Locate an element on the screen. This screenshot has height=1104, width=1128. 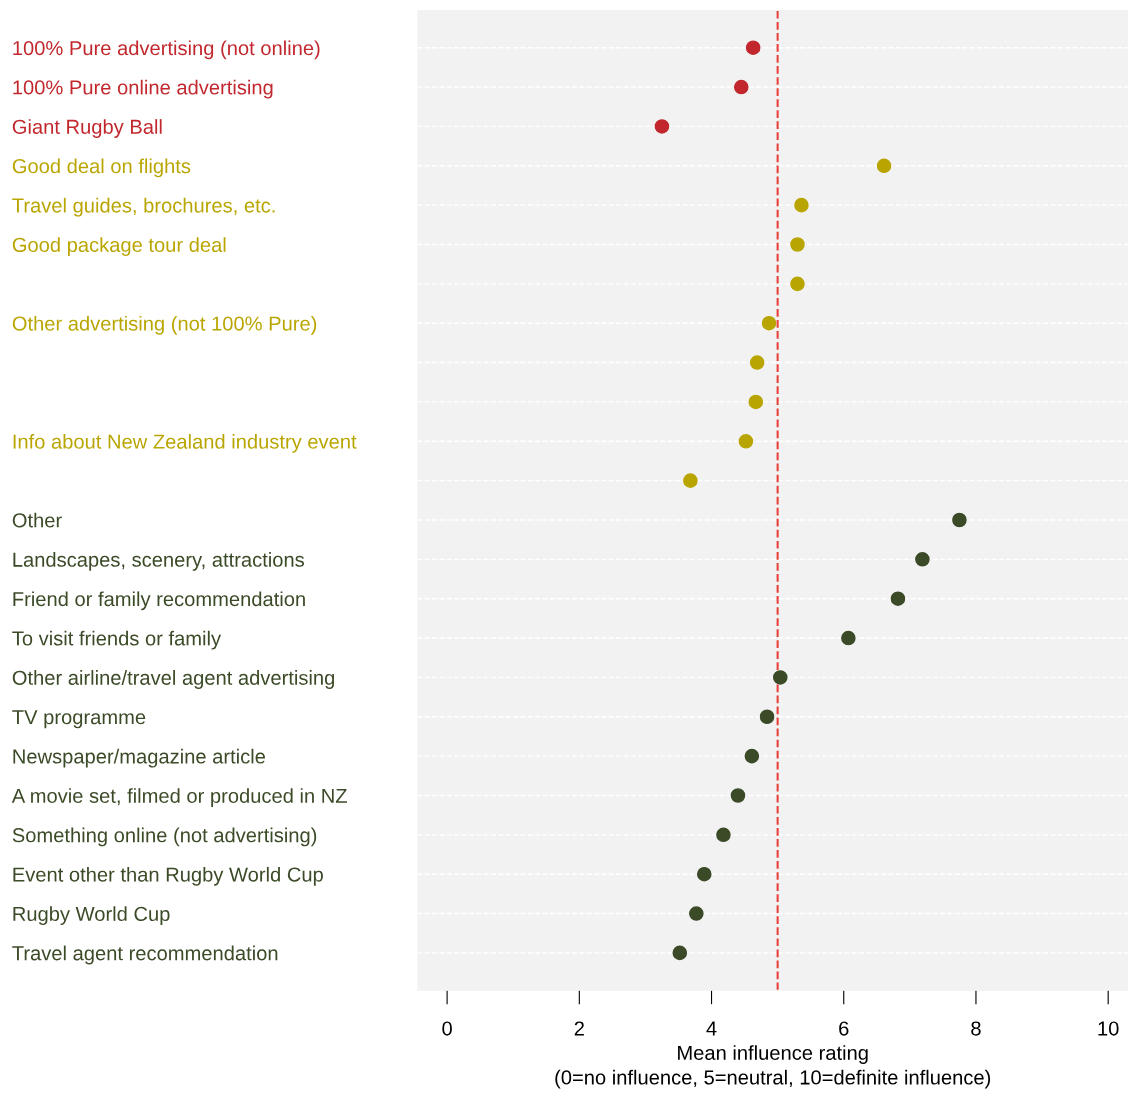
y-tick-label: Rugby World Cup is located at coordinates (91, 916).